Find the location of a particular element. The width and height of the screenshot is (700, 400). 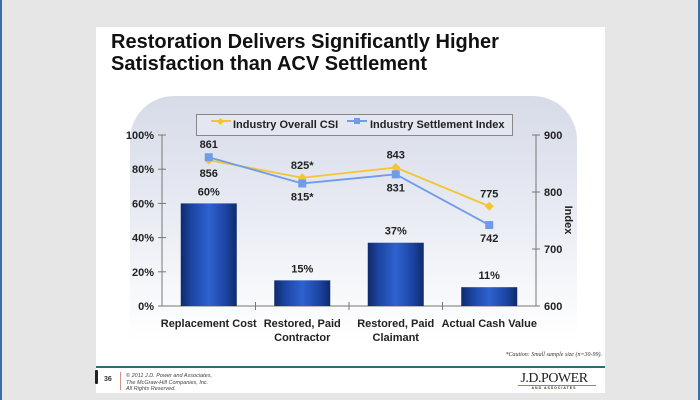

logo-subtext: AND ASSOCIATES is located at coordinates (554, 388).